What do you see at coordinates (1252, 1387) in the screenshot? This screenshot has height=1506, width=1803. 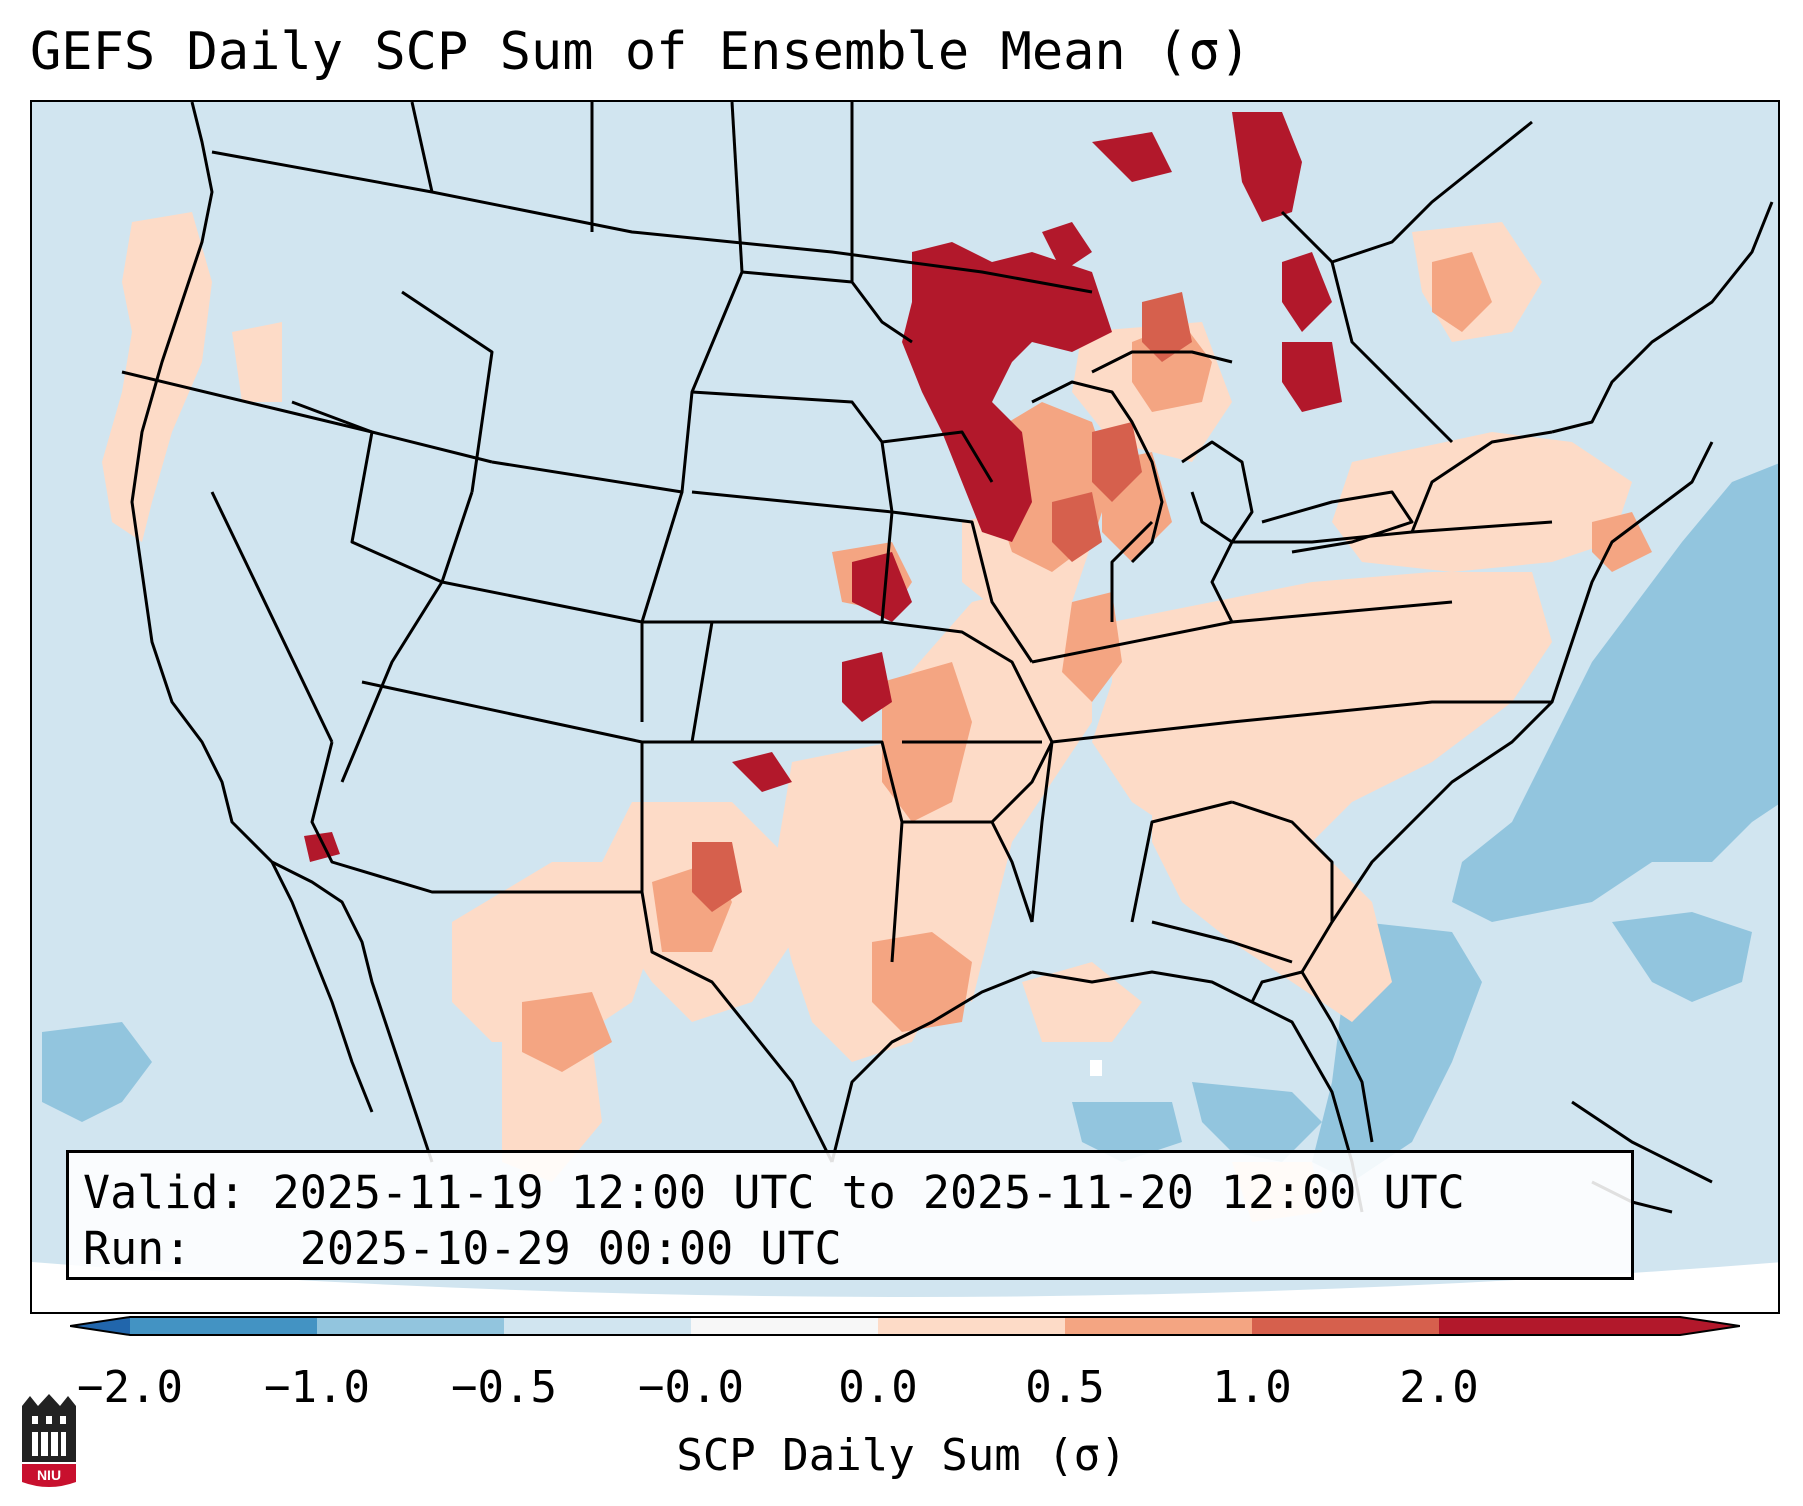 I see `tick-label: 1.0` at bounding box center [1252, 1387].